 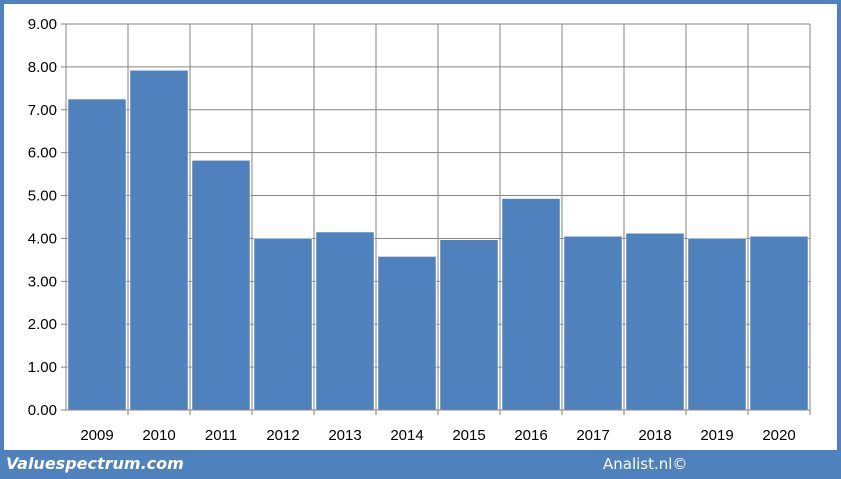 I want to click on bar-2012, so click(x=283, y=324).